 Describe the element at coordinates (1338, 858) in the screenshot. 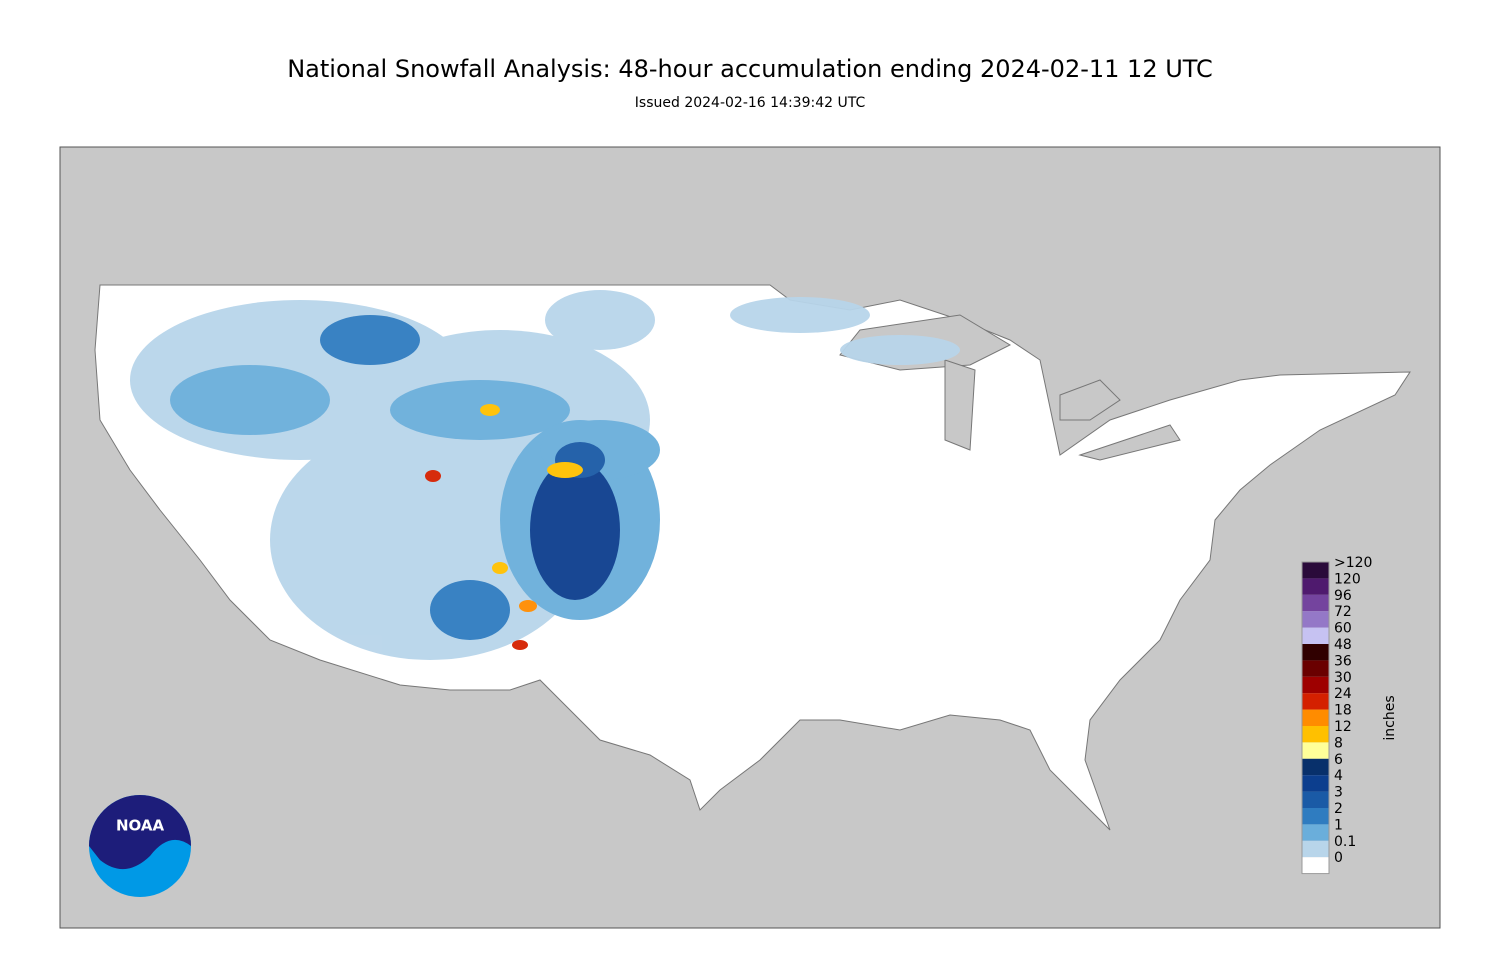

I see `legend-label: 0` at that location.